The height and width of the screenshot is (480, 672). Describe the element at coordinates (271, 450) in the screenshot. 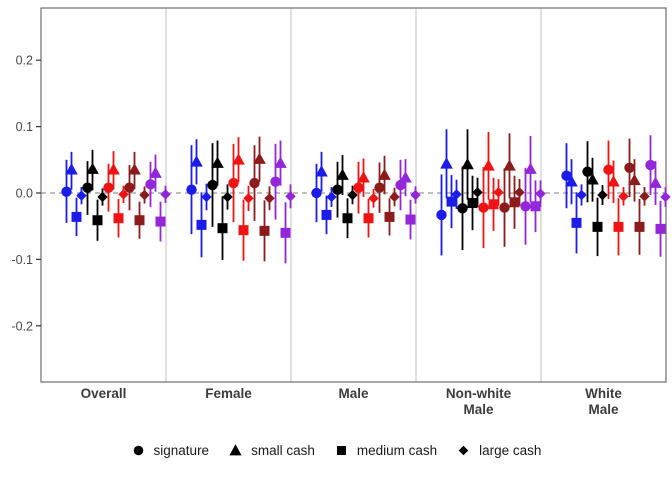

I see `legend-item-small-cash: small cash` at that location.